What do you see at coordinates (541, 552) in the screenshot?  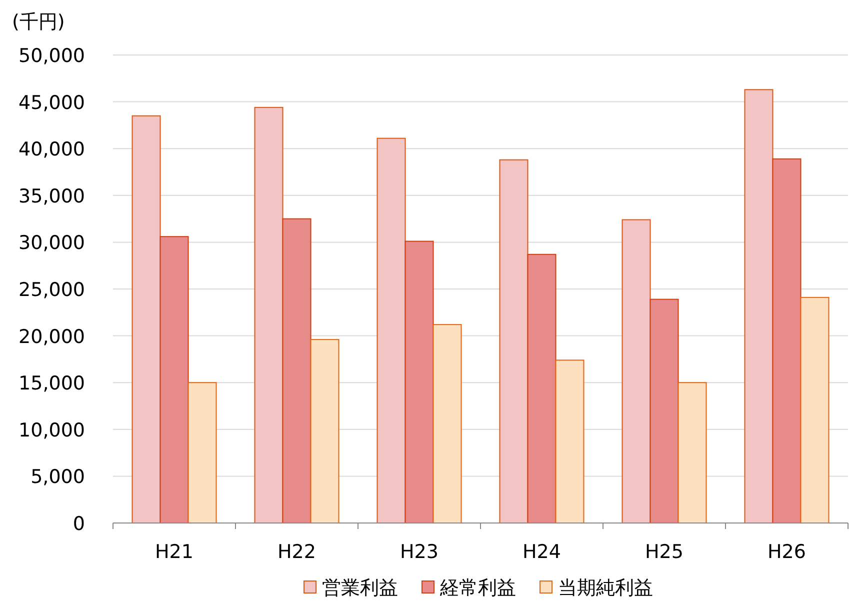 I see `x-tick-label: H24` at bounding box center [541, 552].